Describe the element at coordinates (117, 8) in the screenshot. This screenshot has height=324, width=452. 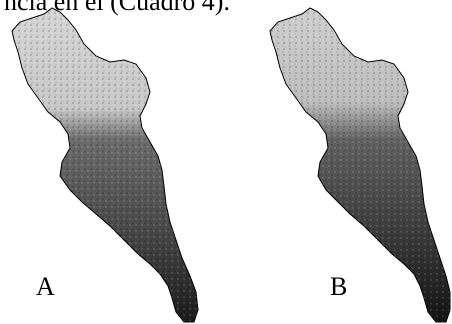
I see `caption-text: ncia en el (Cuadro 4).` at that location.